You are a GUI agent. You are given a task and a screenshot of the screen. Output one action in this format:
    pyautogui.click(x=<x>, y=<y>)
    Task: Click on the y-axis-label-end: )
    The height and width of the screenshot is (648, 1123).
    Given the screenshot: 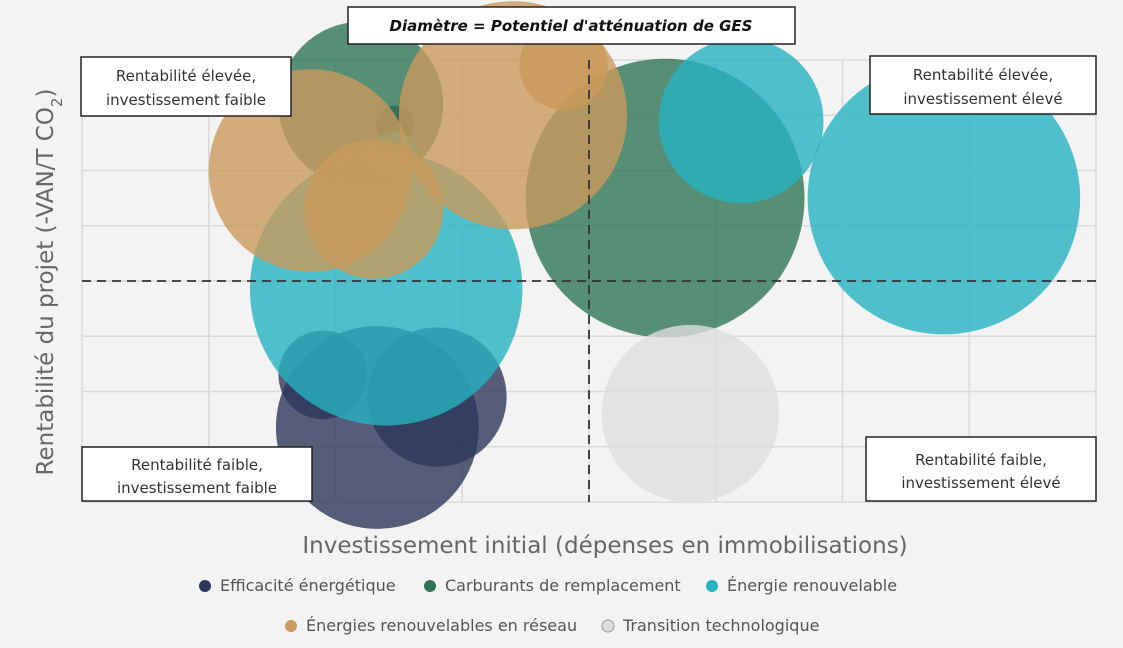 What is the action you would take?
    pyautogui.click(x=46, y=93)
    